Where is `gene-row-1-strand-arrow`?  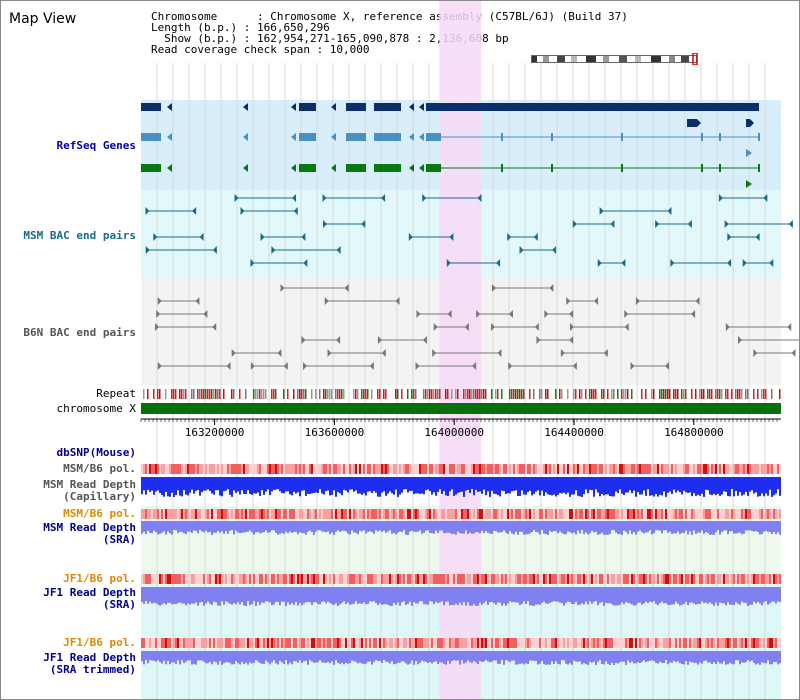 gene-row-1-strand-arrow is located at coordinates (293, 107).